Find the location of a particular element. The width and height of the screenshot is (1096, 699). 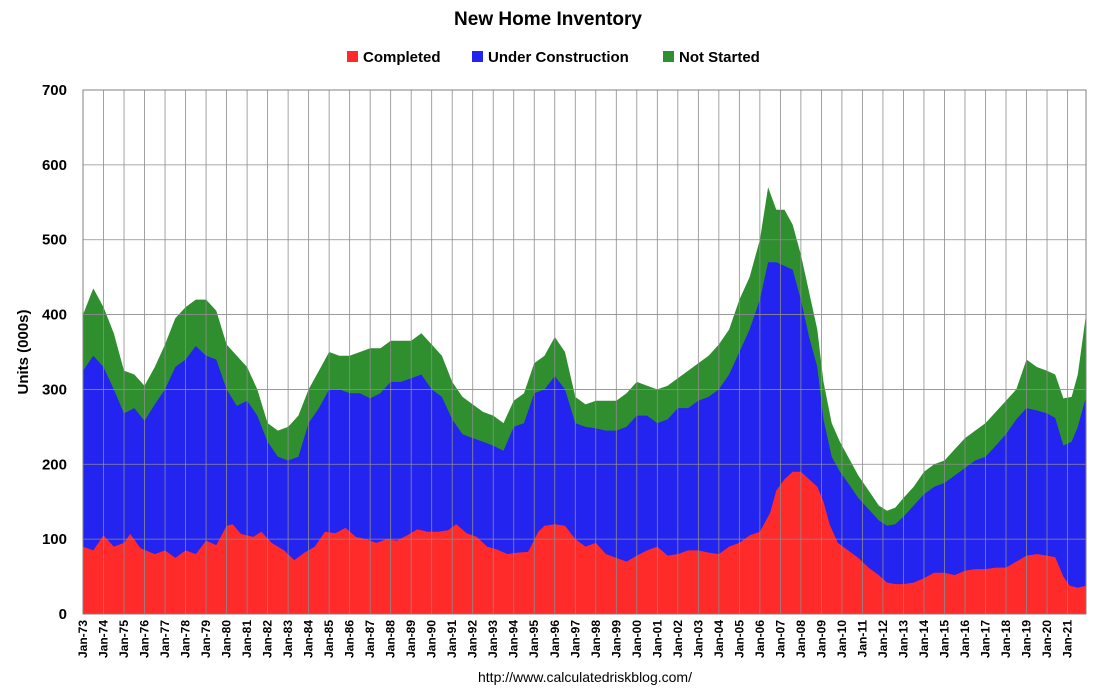

x-tick-label: Jan-05 is located at coordinates (739, 639).